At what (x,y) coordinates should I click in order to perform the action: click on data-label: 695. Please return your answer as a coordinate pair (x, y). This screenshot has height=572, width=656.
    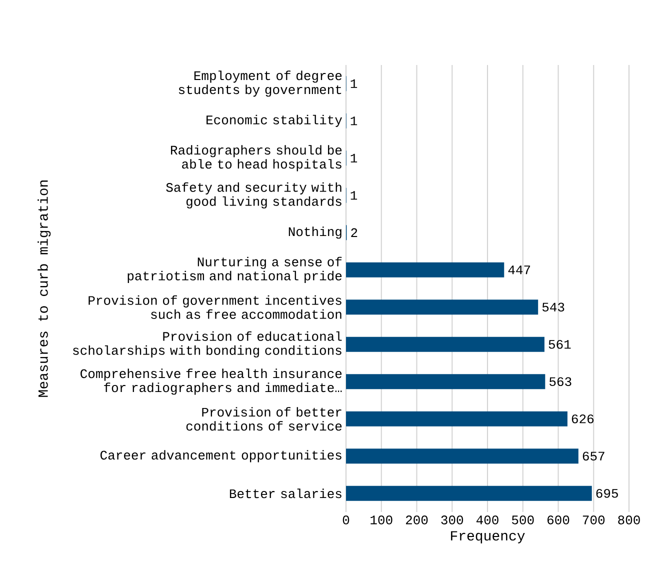
    Looking at the image, I should click on (607, 493).